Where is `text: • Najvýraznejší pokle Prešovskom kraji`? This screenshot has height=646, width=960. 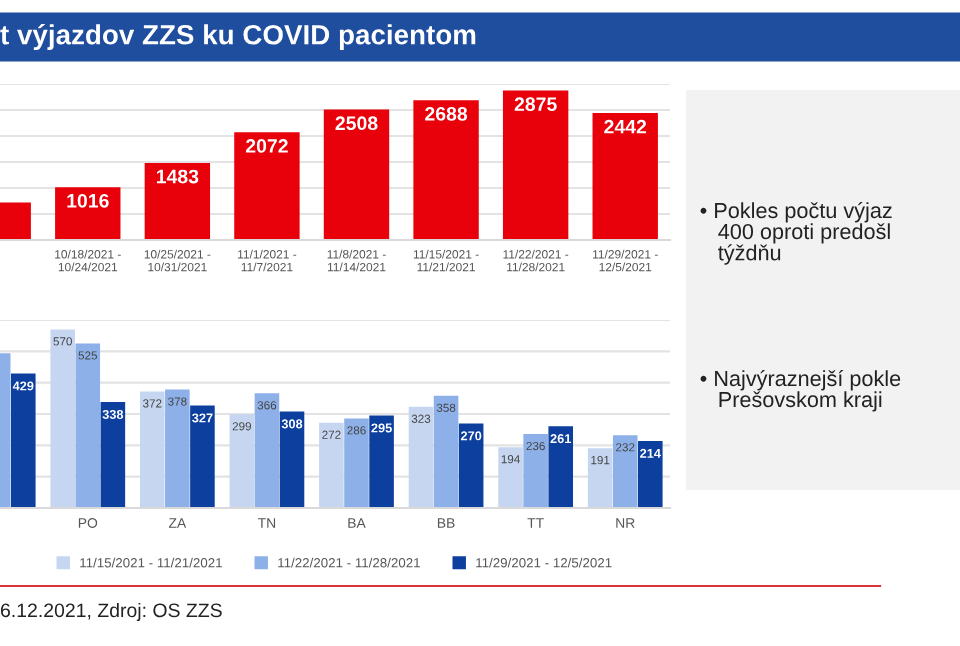 text: • Najvýraznejší pokle Prešovskom kraji is located at coordinates (800, 391).